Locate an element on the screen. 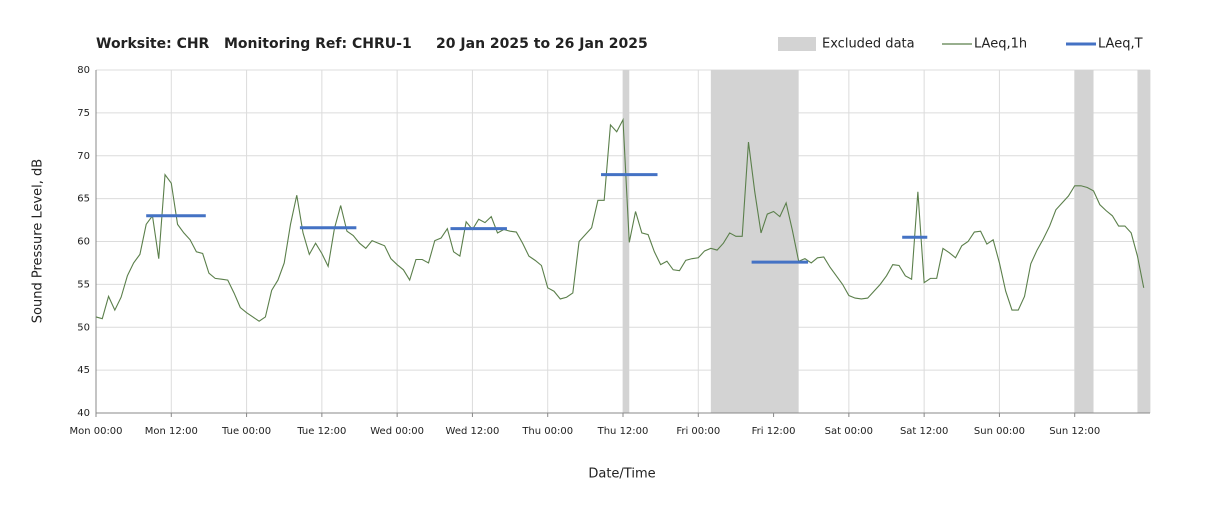  y-tick-label: 75 is located at coordinates (83, 113).